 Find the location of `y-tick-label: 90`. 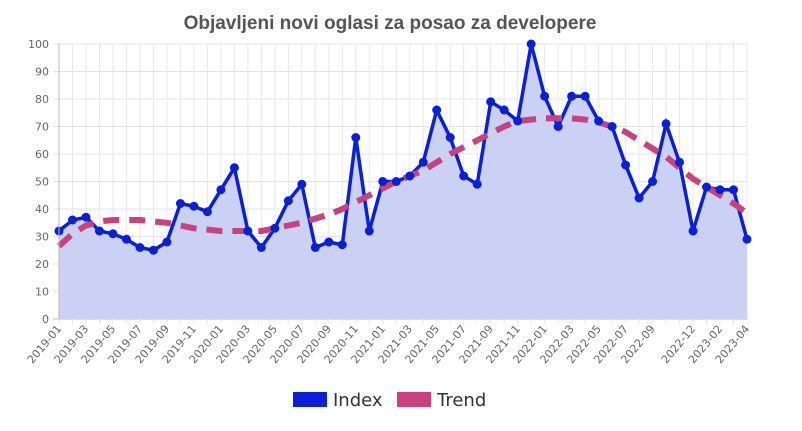

y-tick-label: 90 is located at coordinates (42, 72).